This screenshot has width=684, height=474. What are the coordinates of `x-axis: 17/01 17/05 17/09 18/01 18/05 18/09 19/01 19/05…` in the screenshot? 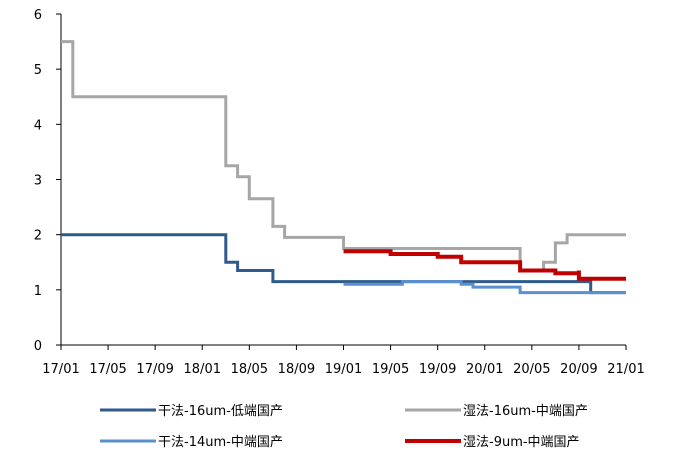 It's located at (343, 360).